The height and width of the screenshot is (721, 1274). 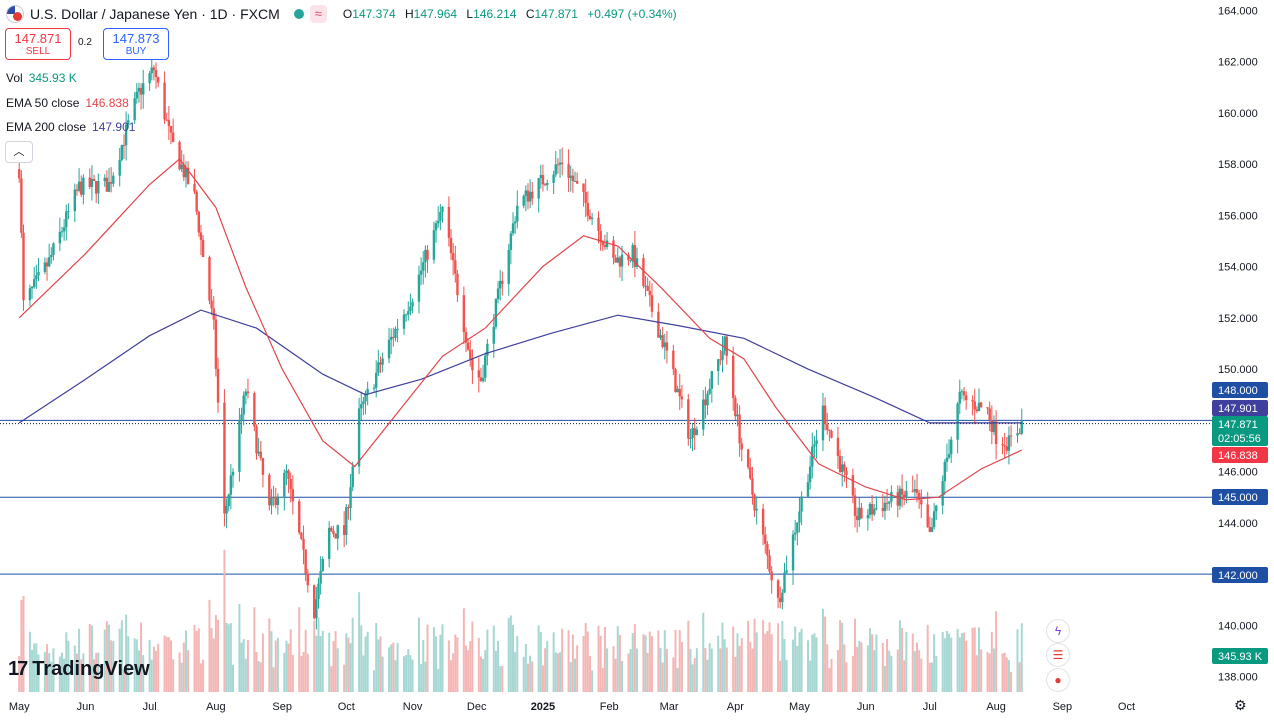 I want to click on volume-legend: Vol 345.93 K, so click(x=41, y=78).